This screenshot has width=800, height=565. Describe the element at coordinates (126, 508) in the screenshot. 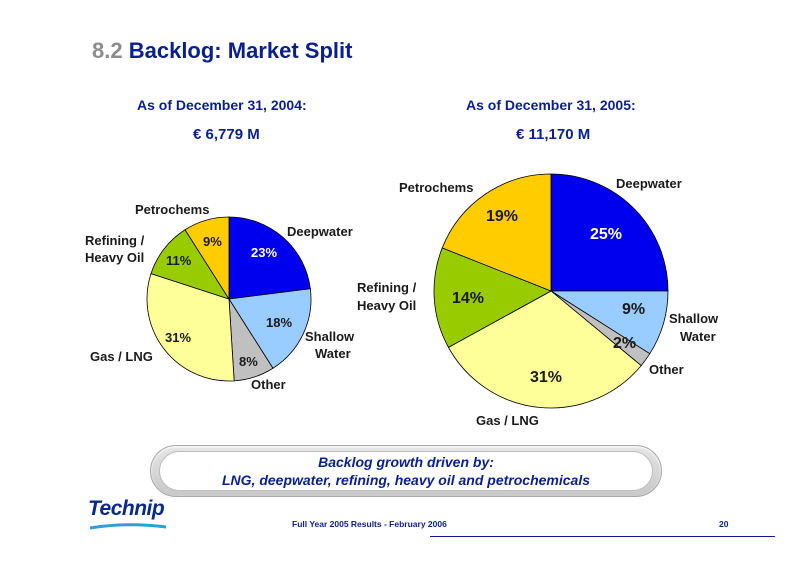

I see `technip-logo: Technip` at that location.